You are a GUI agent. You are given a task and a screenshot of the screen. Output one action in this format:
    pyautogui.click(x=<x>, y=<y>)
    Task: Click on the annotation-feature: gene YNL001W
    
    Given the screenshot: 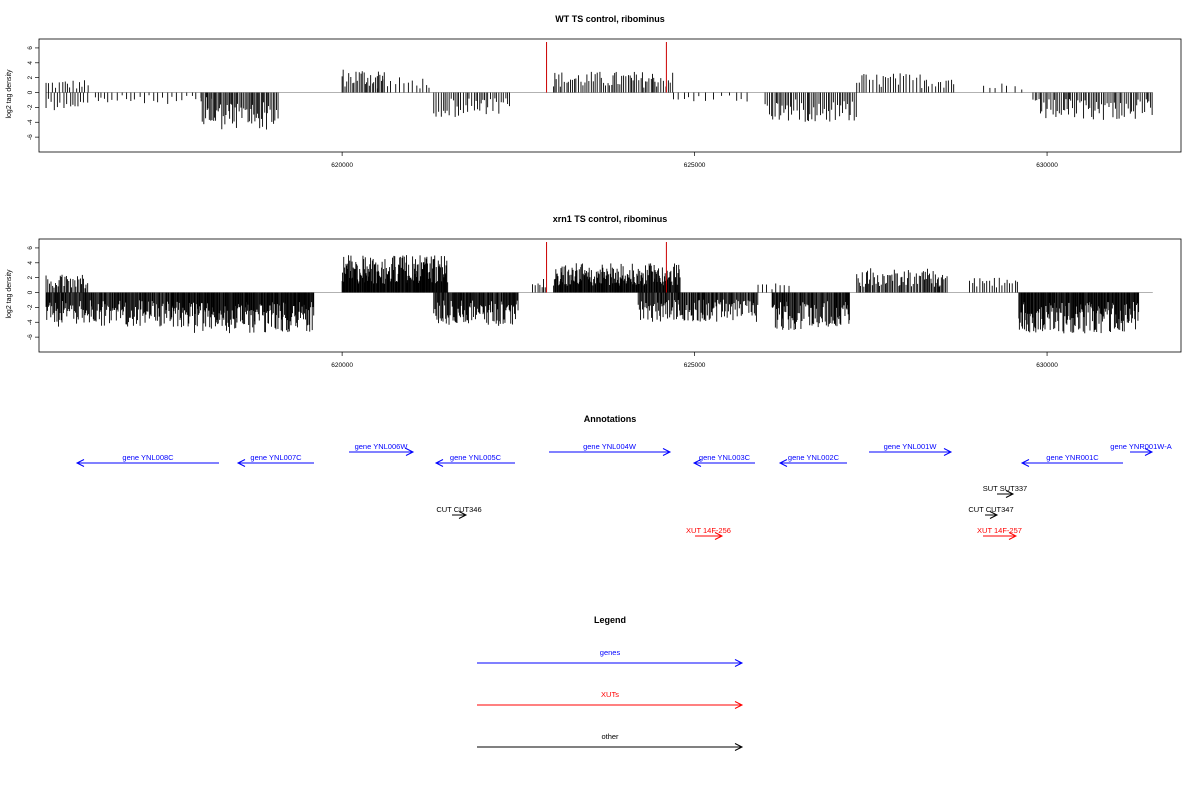 What is the action you would take?
    pyautogui.click(x=911, y=449)
    